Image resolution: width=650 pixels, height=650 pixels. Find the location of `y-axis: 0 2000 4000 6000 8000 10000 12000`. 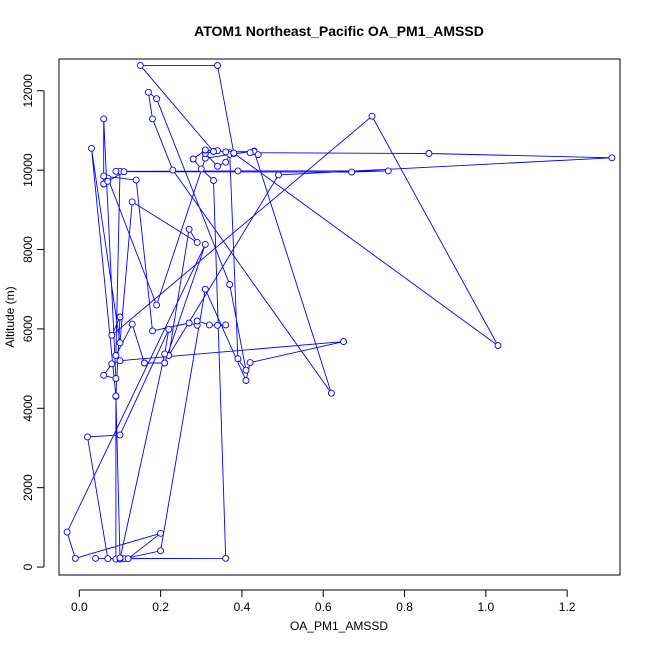

y-axis: 0 2000 4000 6000 8000 10000 12000 is located at coordinates (33, 322).